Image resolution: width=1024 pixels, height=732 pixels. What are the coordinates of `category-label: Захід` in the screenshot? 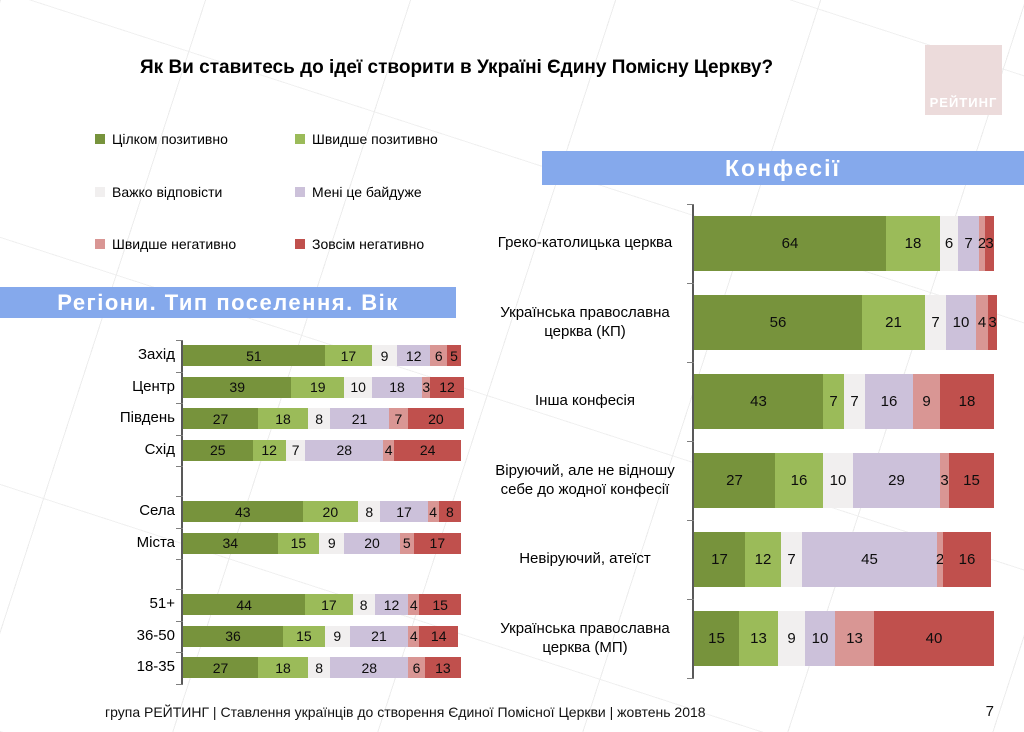 It's located at (156, 355).